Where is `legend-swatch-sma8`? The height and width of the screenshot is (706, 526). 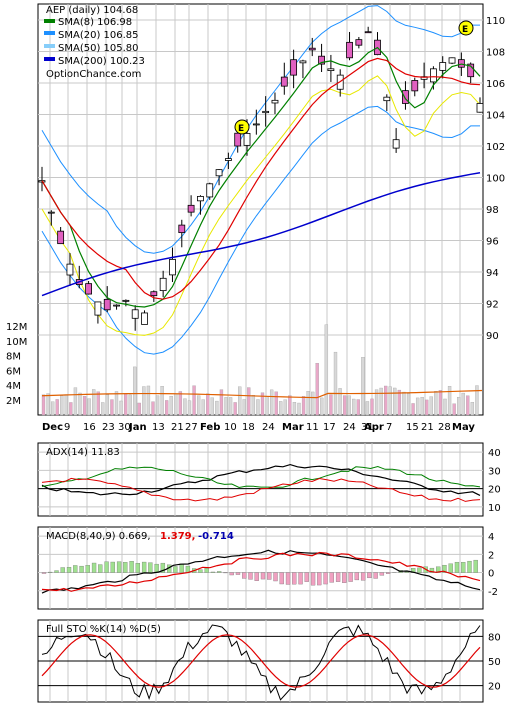
legend-swatch-sma8 is located at coordinates (49, 21).